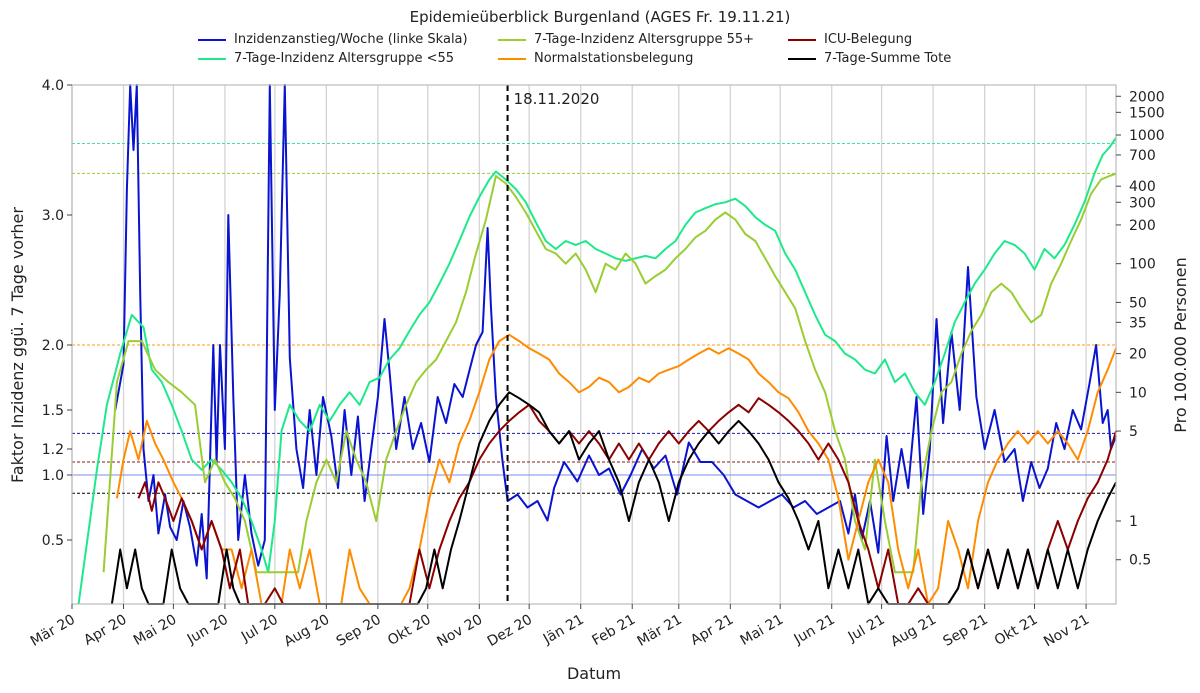 The image size is (1200, 693). I want to click on y-right-tick-label: 100, so click(1142, 265).